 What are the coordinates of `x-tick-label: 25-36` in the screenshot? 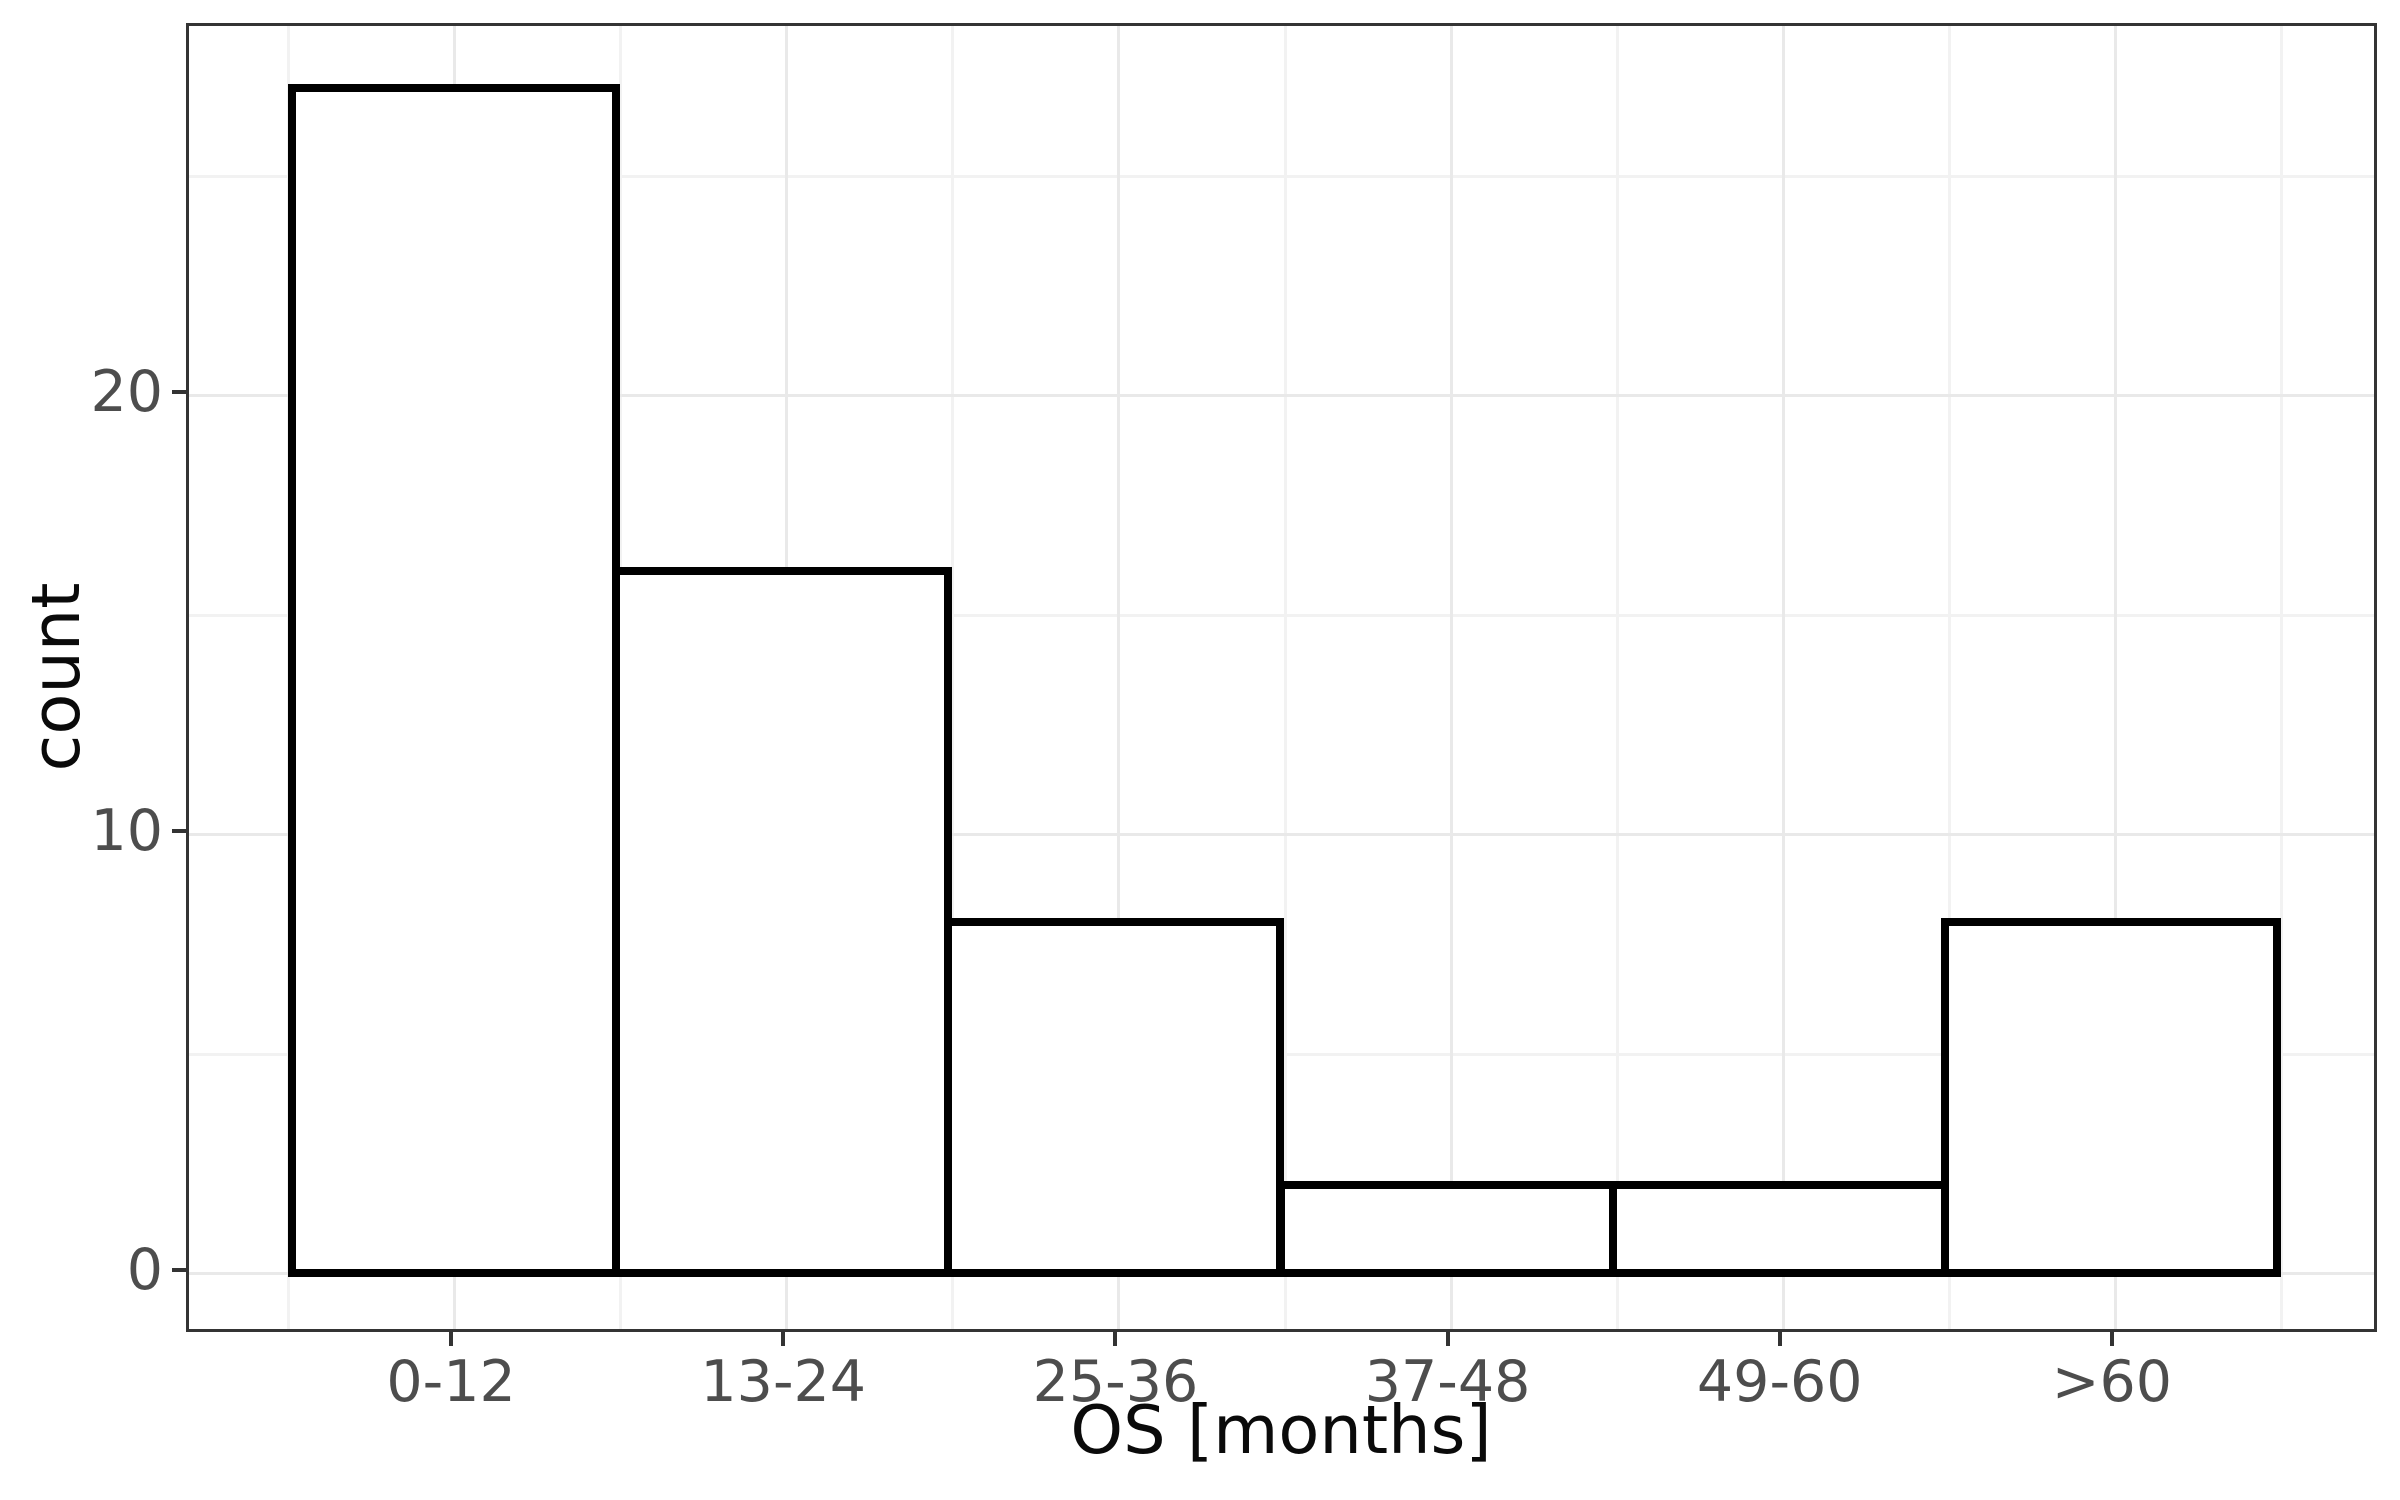 It's located at (1115, 1382).